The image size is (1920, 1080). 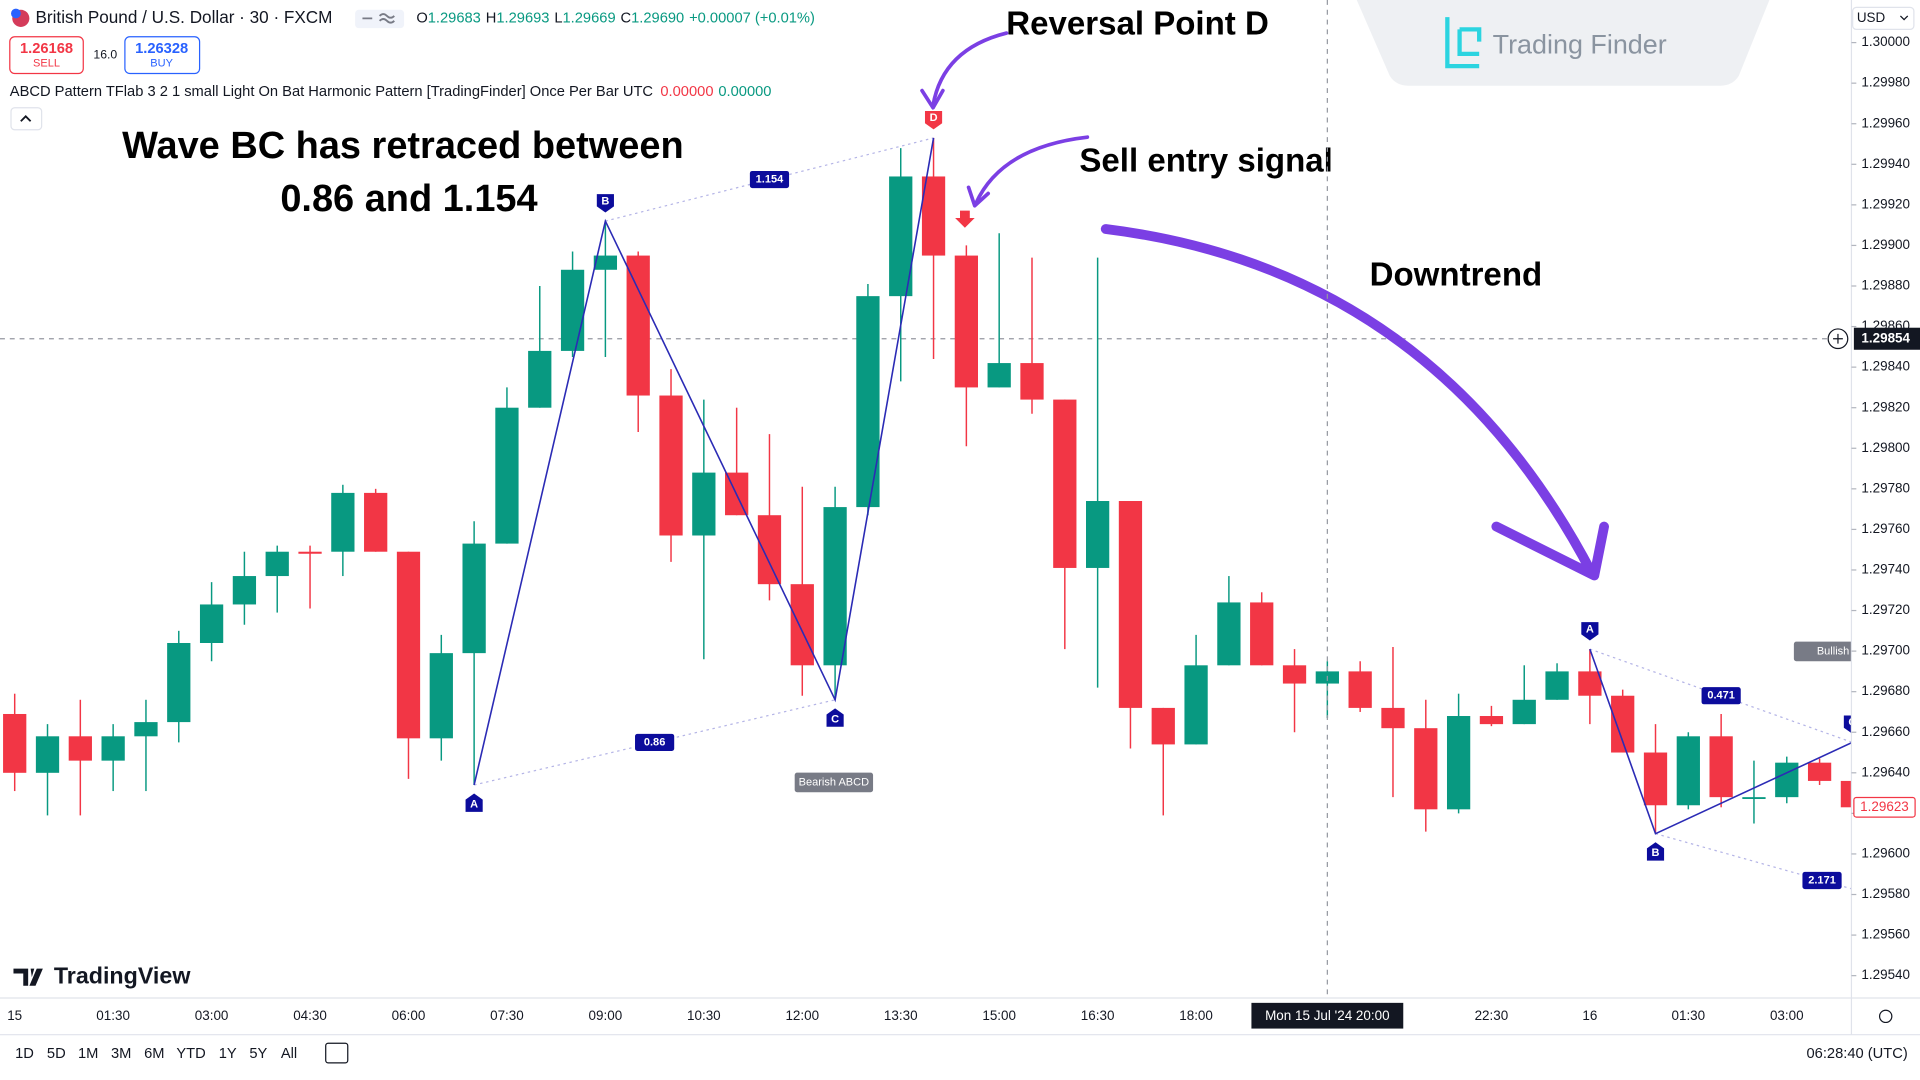 What do you see at coordinates (1137, 23) in the screenshot?
I see `annotation: Reversal Point D` at bounding box center [1137, 23].